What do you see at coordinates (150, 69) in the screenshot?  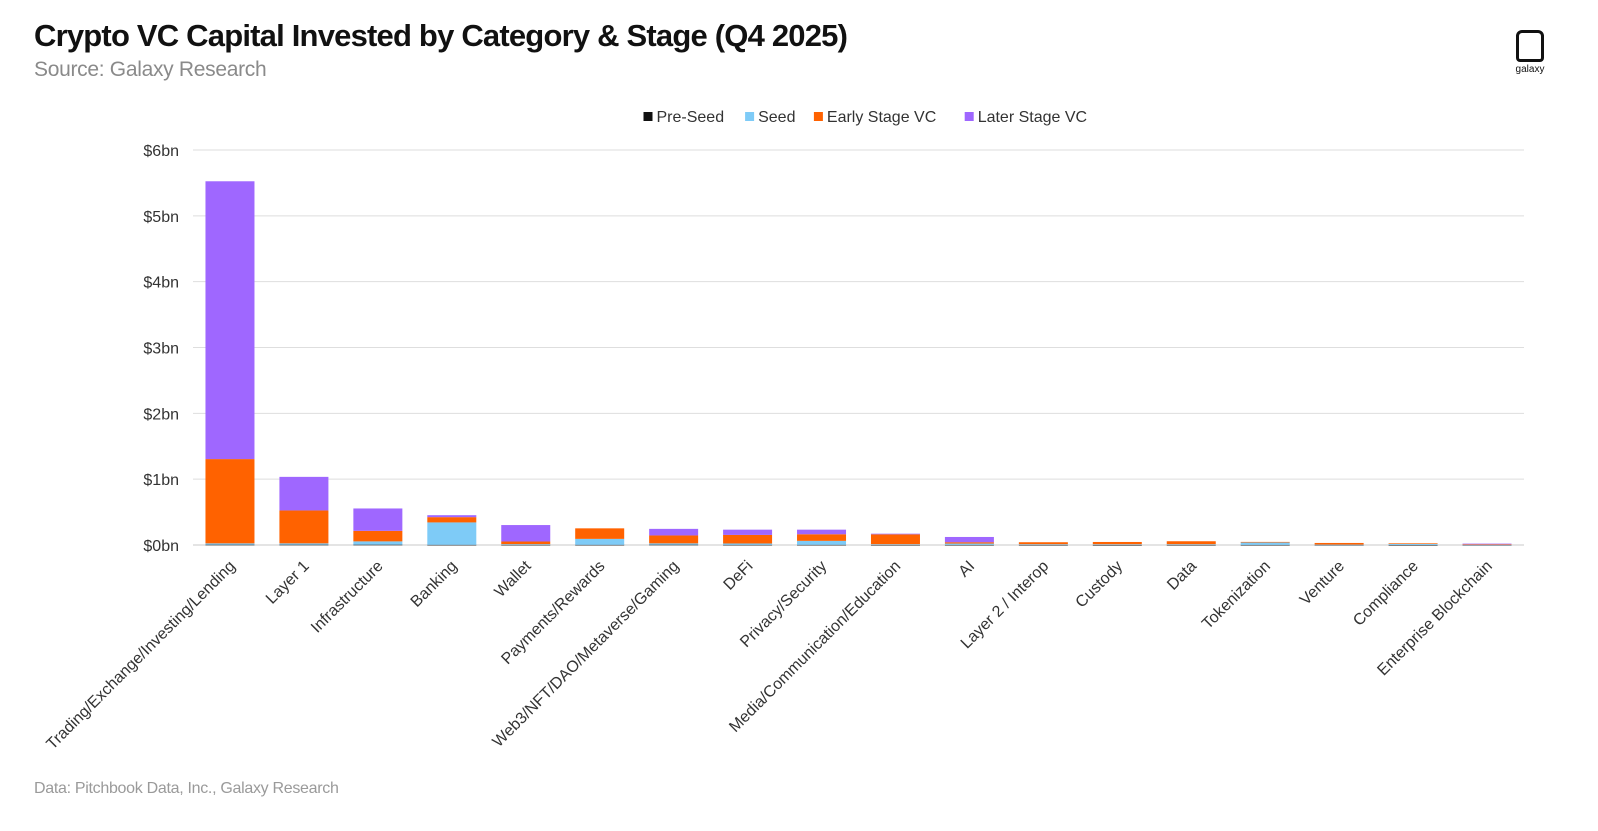 I see `chart-subtitle: Source: Galaxy Research` at bounding box center [150, 69].